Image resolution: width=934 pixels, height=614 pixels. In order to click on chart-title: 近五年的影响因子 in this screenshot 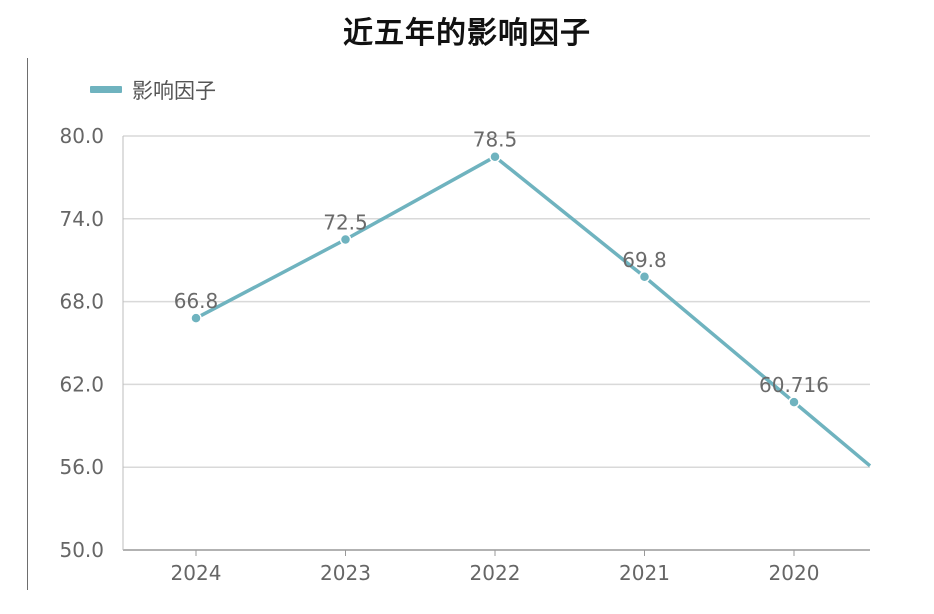, I will do `click(467, 33)`.